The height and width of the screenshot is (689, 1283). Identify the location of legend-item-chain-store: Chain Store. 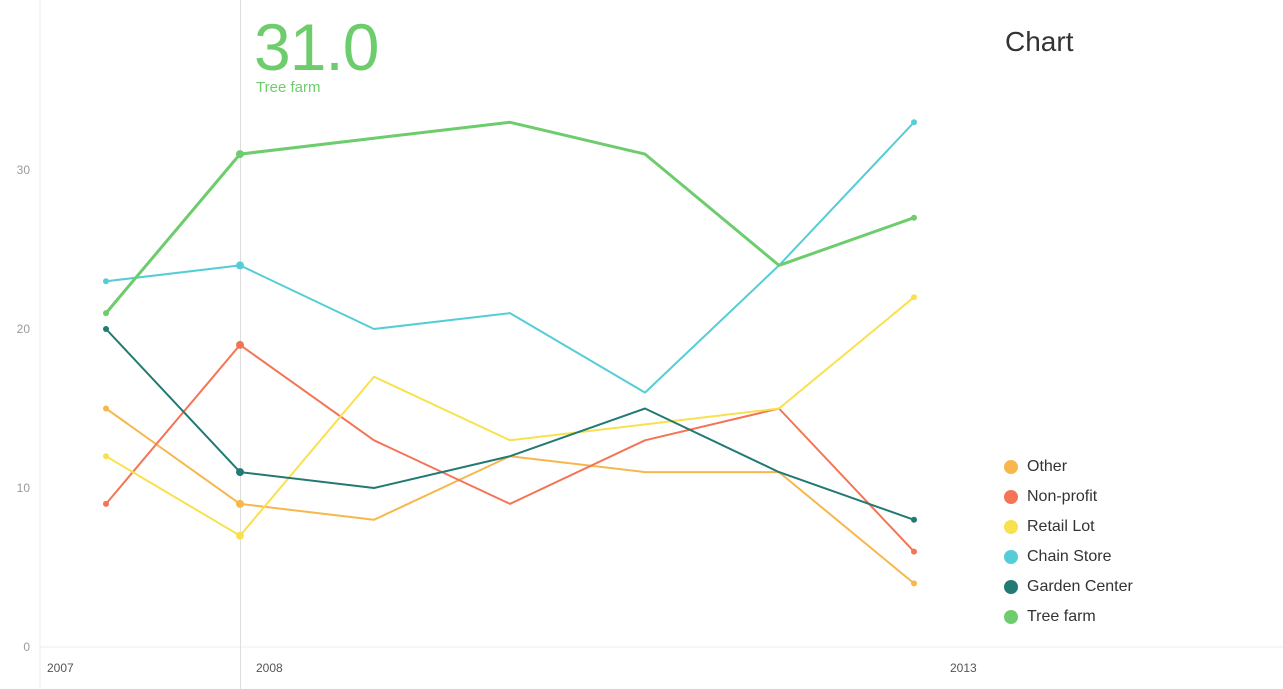
(1068, 557).